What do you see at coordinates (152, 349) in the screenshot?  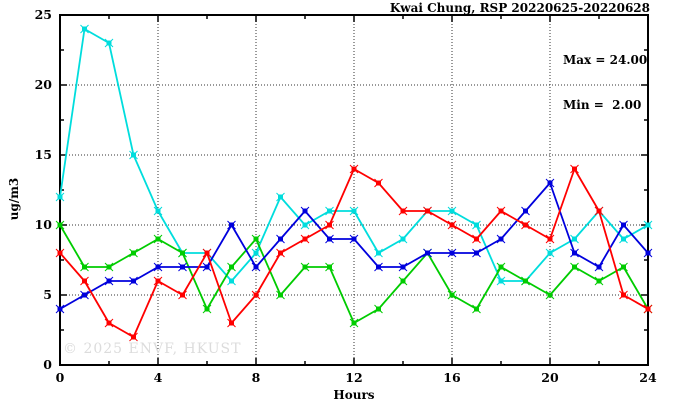 I see `watermark: © 2025 ENVF, HKUST` at bounding box center [152, 349].